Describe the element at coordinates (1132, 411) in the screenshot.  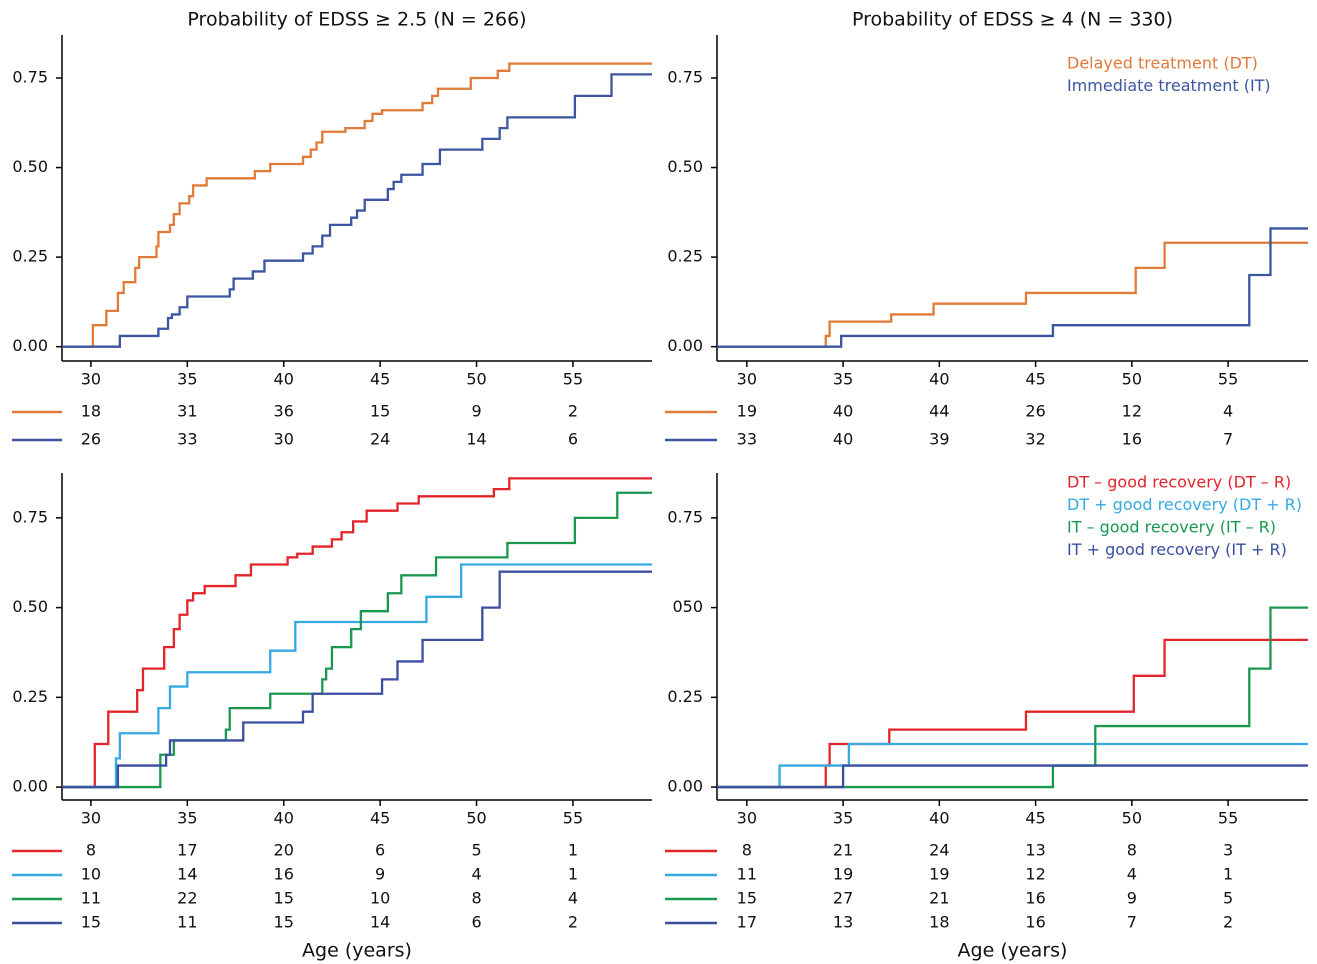
I see `at-risk-count: 12` at that location.